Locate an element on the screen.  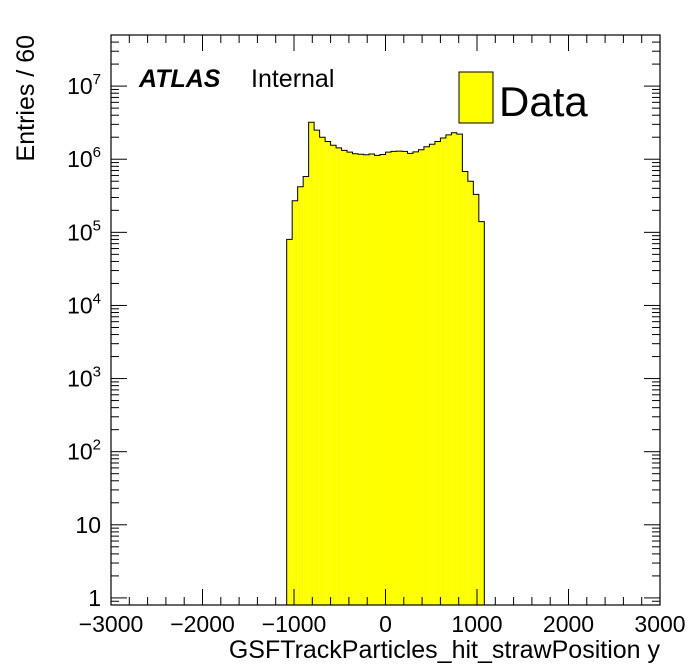
x-axis-title: GSFTrackParticles_hit_strawPosition y is located at coordinates (445, 650).